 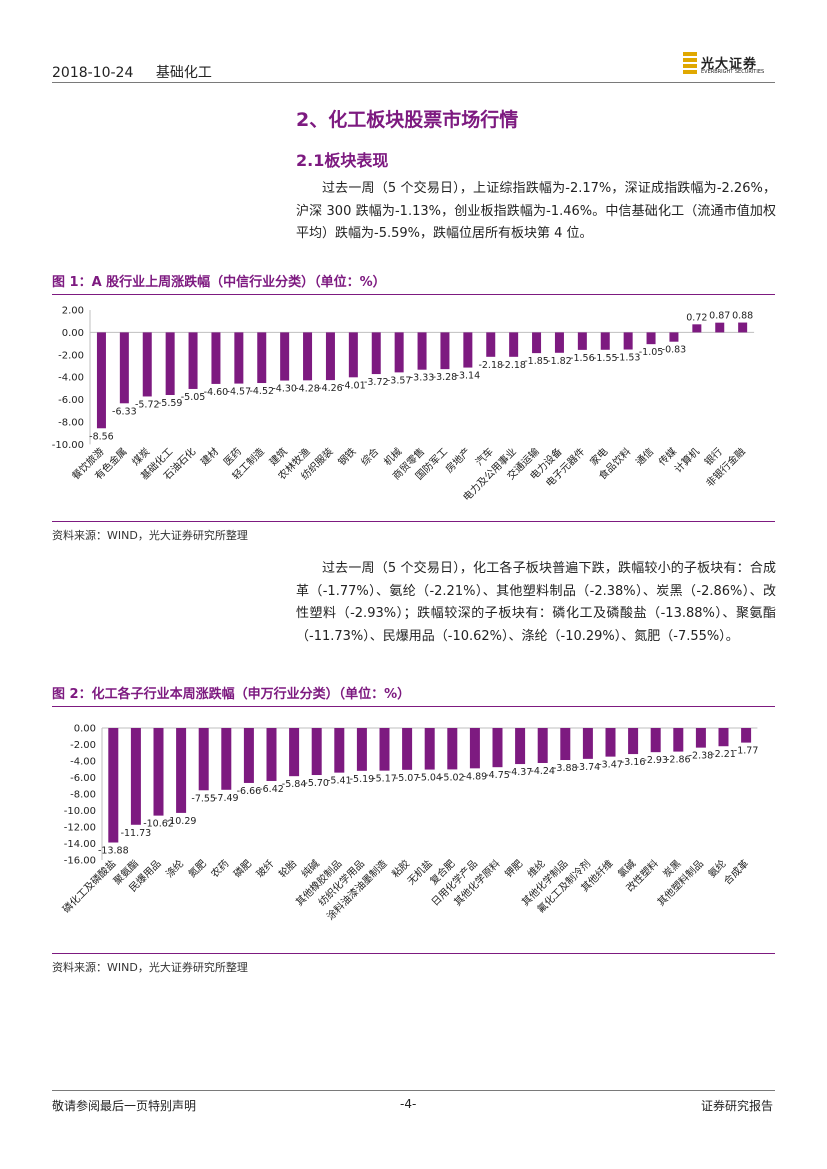 I want to click on fig1-data-label: 0.88, so click(x=742, y=316).